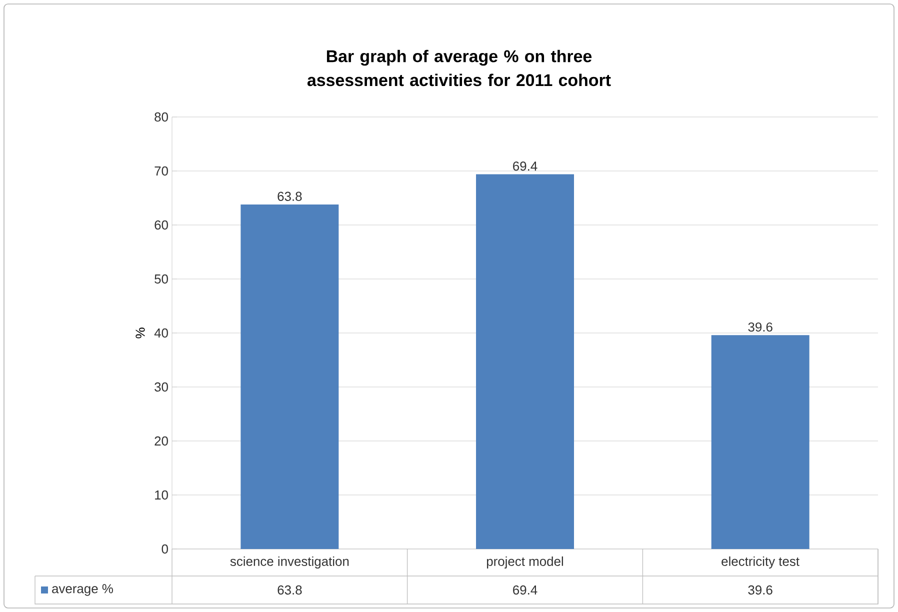 The height and width of the screenshot is (612, 898). Describe the element at coordinates (161, 225) in the screenshot. I see `y-tick-label: 60` at that location.